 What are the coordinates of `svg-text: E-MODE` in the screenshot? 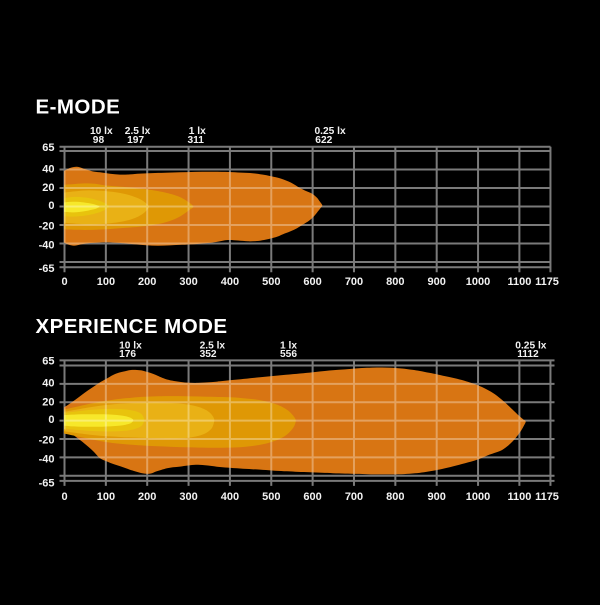 It's located at (78, 107).